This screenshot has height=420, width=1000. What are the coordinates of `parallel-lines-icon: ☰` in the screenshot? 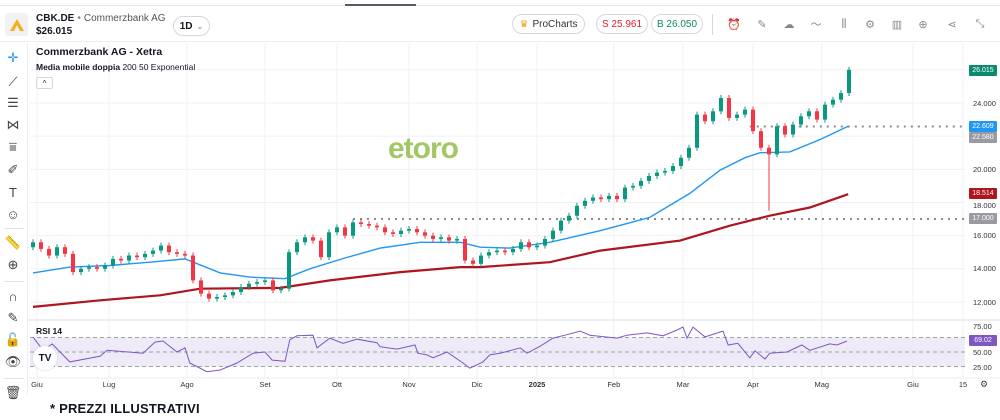 It's located at (13, 102).